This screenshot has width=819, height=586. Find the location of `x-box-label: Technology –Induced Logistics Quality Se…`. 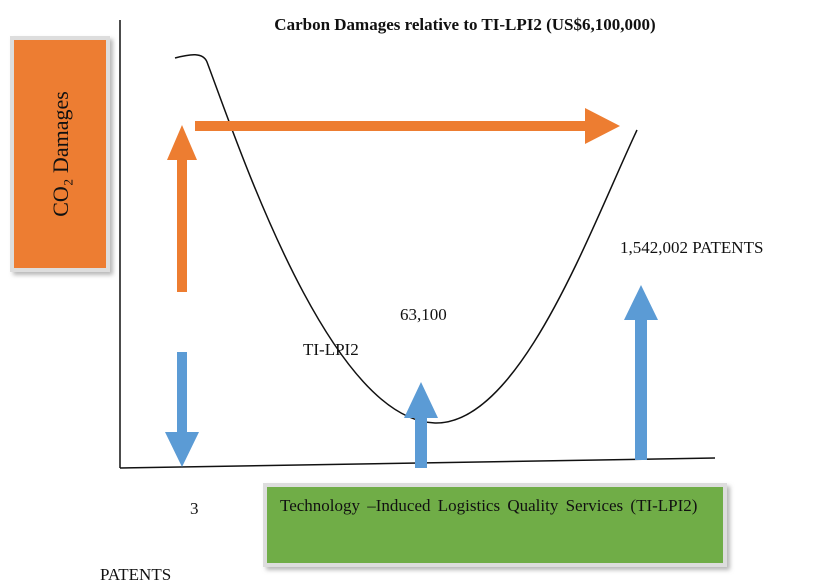

x-box-label: Technology –Induced Logistics Quality Se… is located at coordinates (489, 505).